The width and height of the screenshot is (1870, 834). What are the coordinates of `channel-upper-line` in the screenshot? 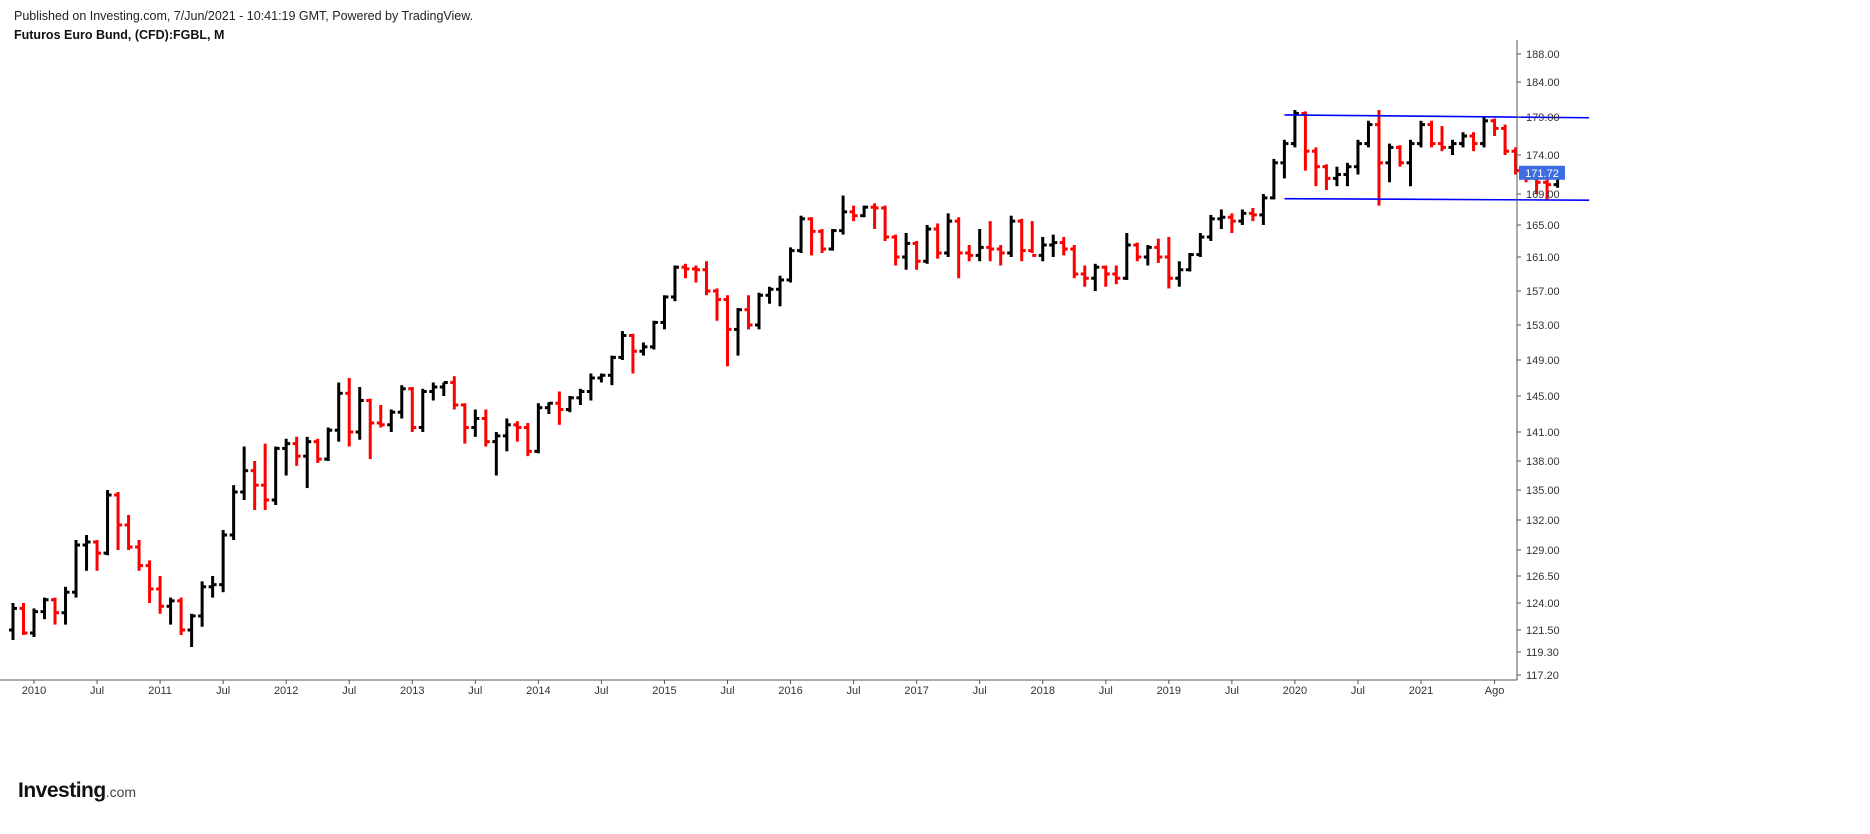 It's located at (1437, 116).